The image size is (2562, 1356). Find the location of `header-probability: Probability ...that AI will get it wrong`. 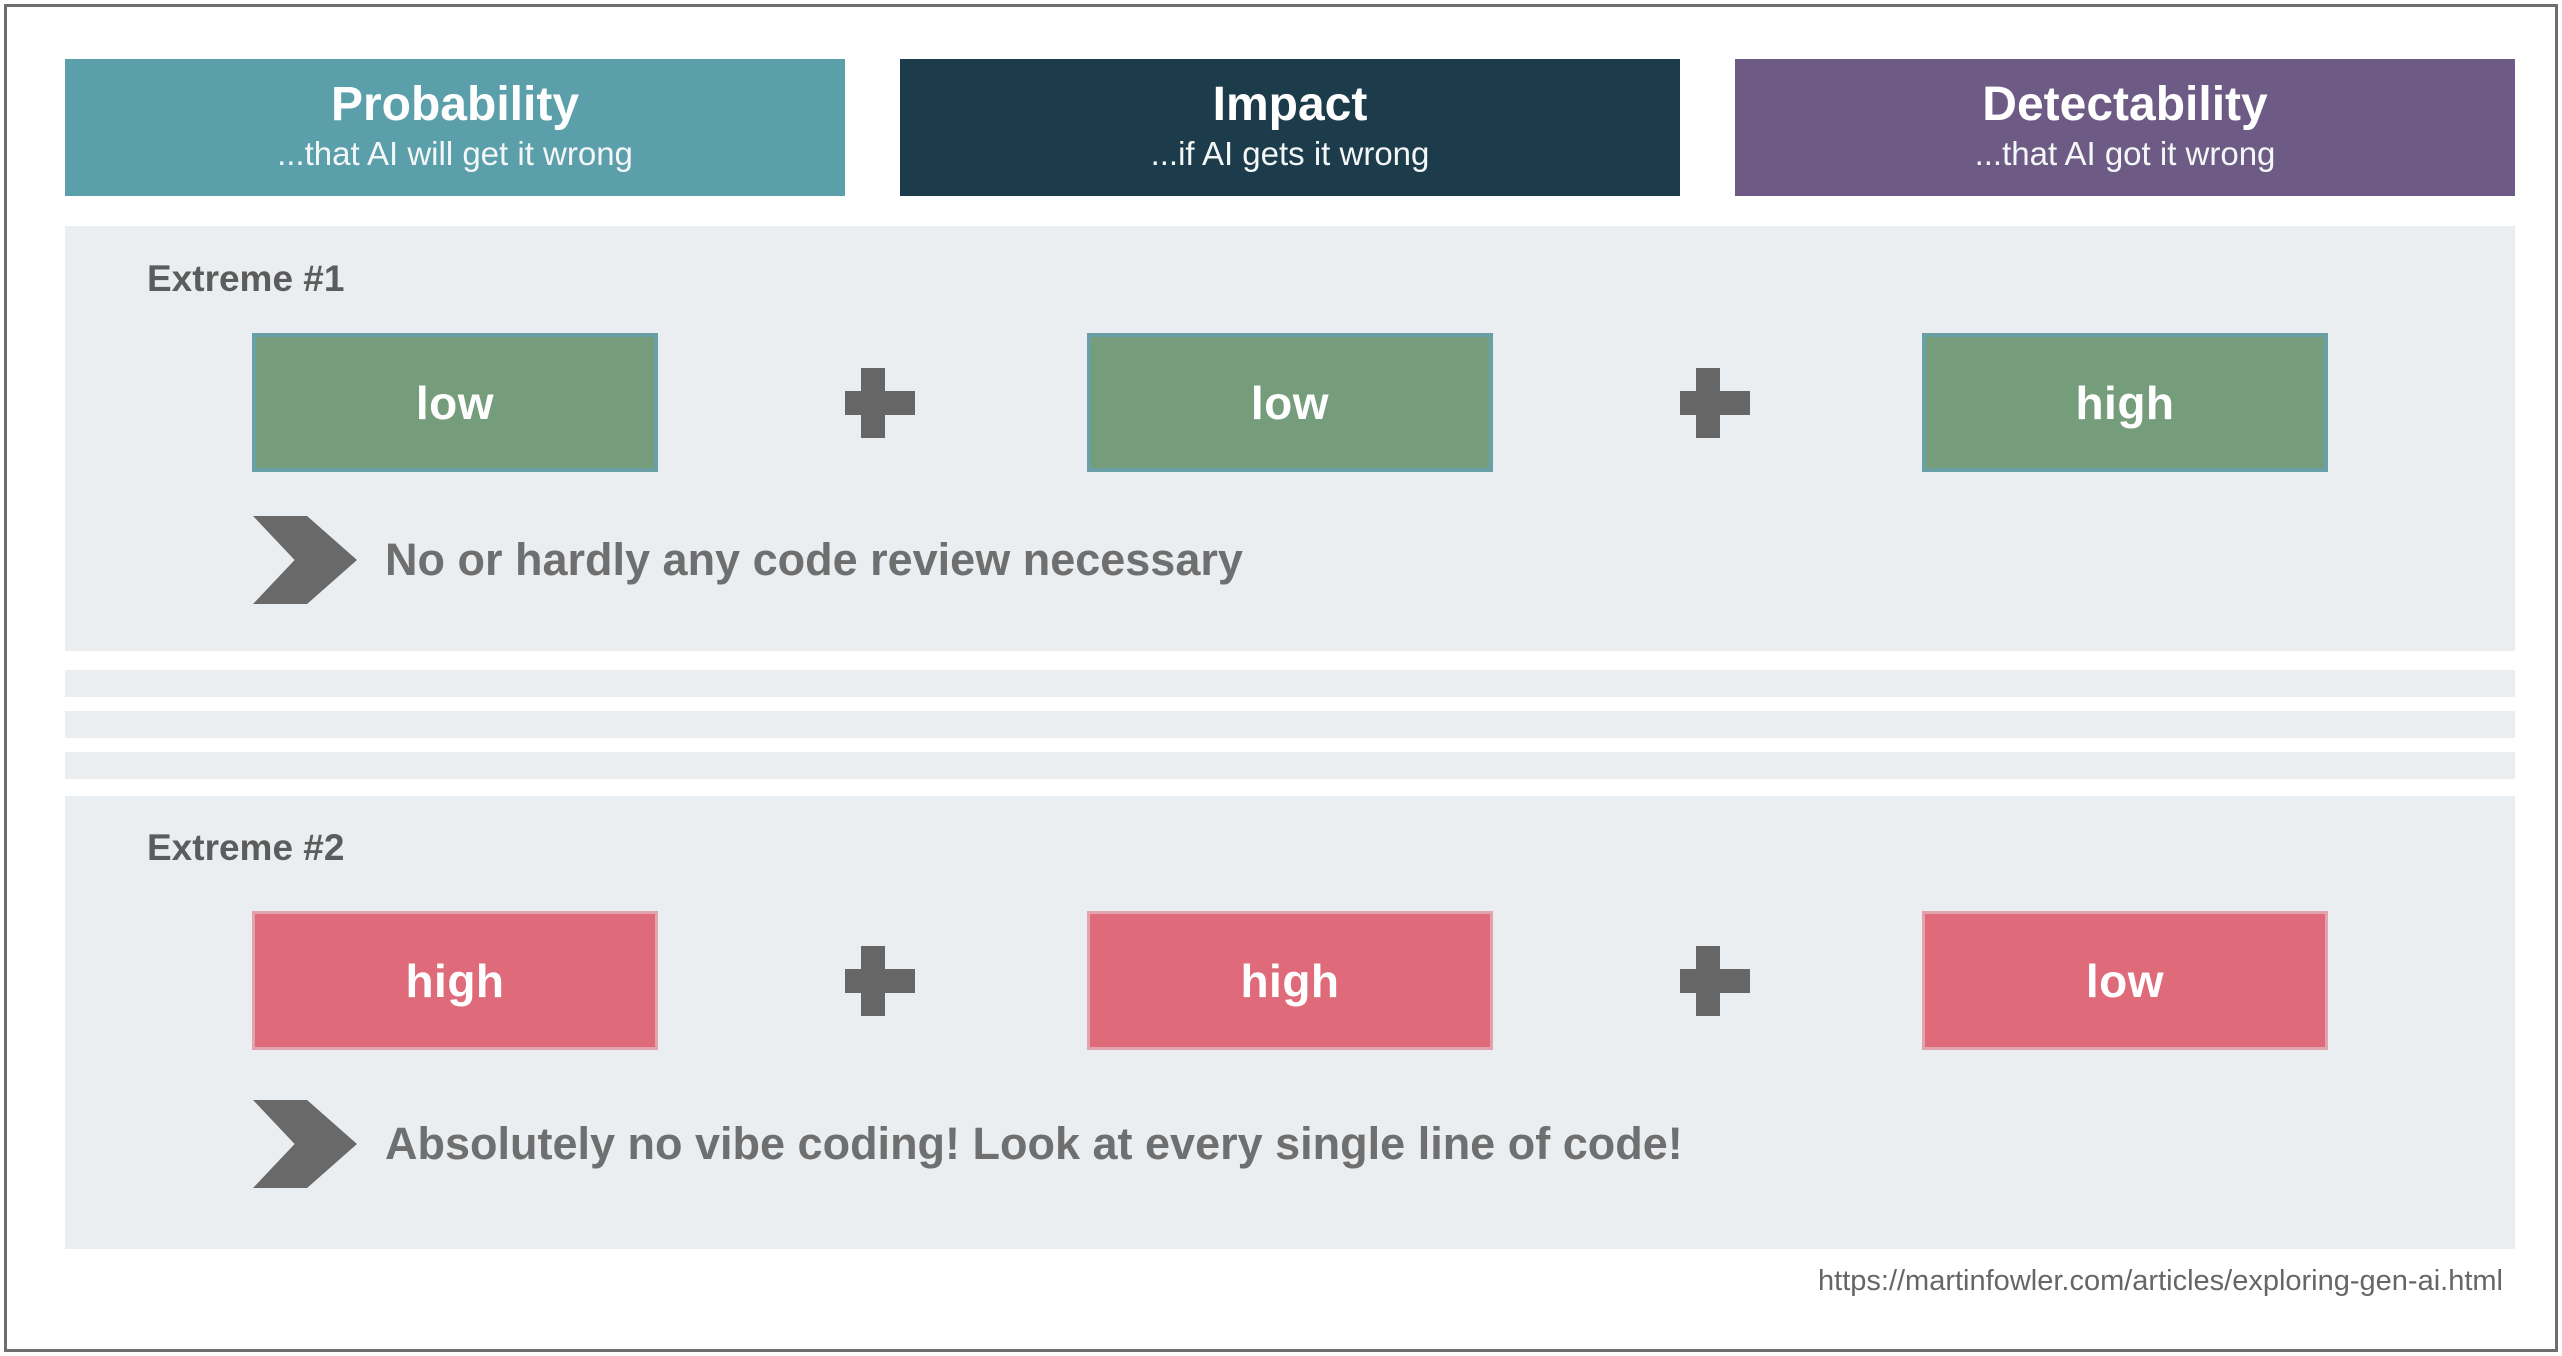

header-probability: Probability ...that AI will get it wrong is located at coordinates (455, 127).